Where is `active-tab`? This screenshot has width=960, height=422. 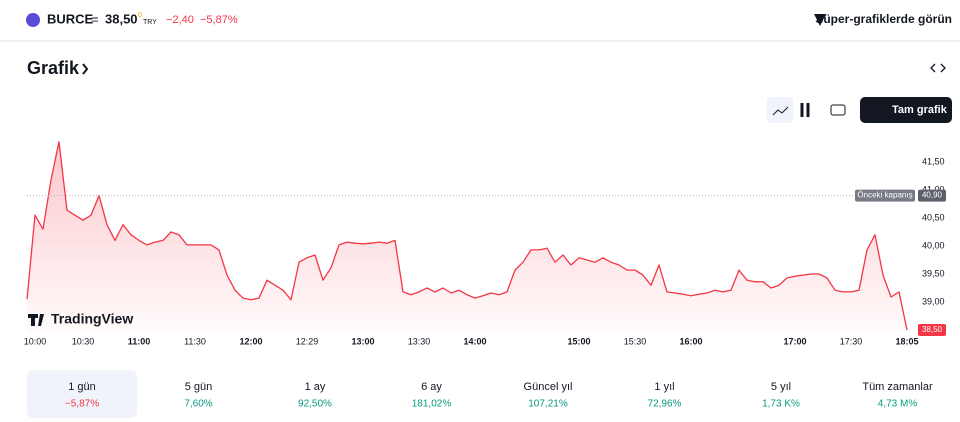 active-tab is located at coordinates (82, 394).